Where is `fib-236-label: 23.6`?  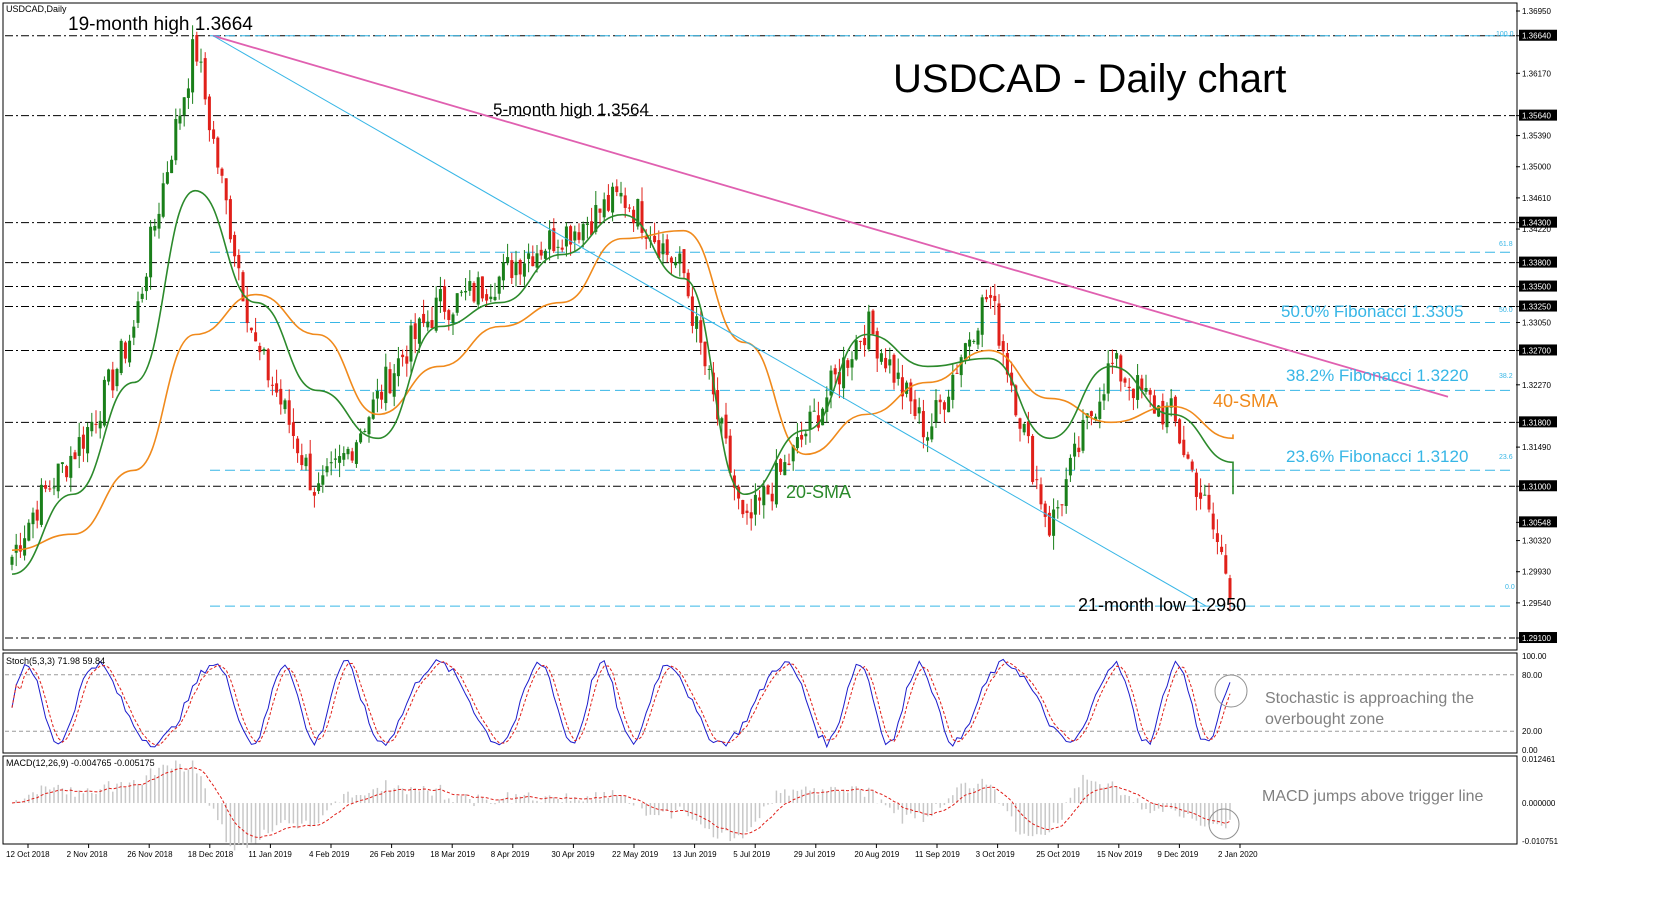
fib-236-label: 23.6 is located at coordinates (1506, 457).